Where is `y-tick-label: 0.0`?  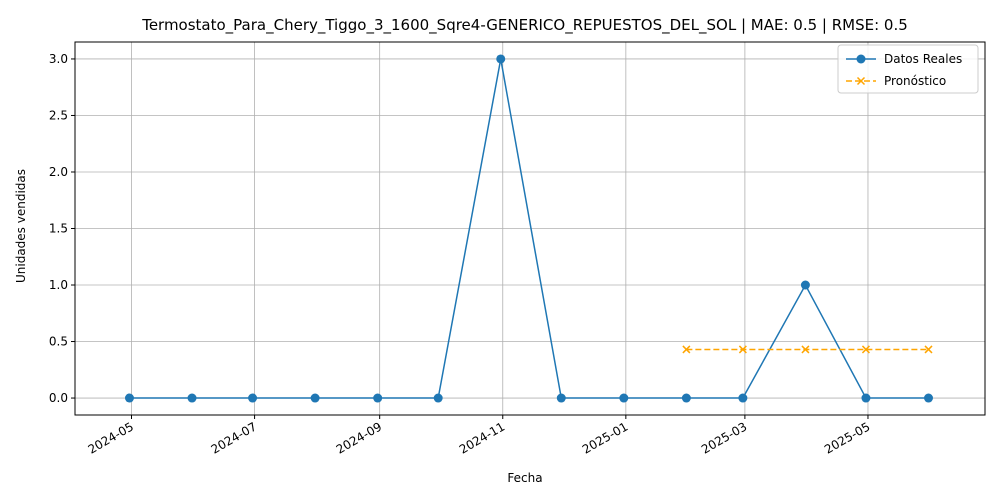 y-tick-label: 0.0 is located at coordinates (58, 398).